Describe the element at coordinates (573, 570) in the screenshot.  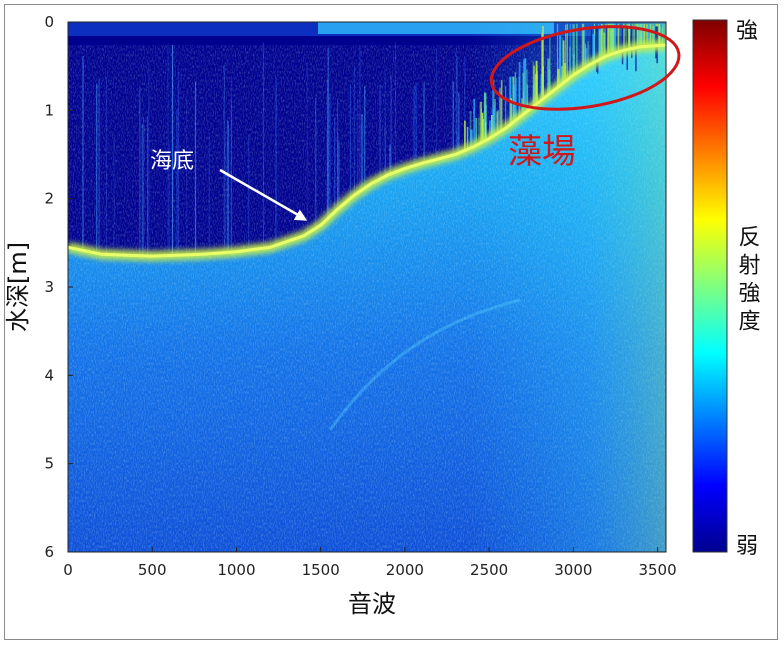
I see `x-tick-label: 3000` at that location.